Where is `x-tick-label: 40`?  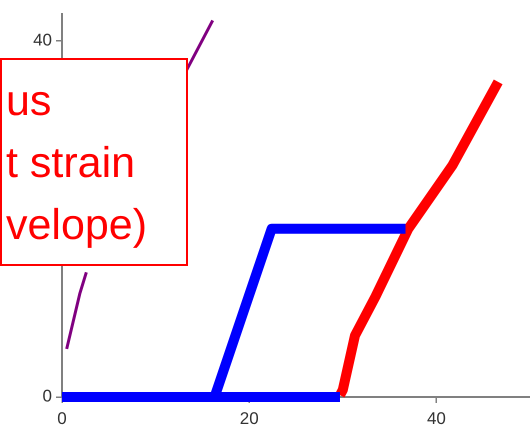
x-tick-label: 40 is located at coordinates (436, 418).